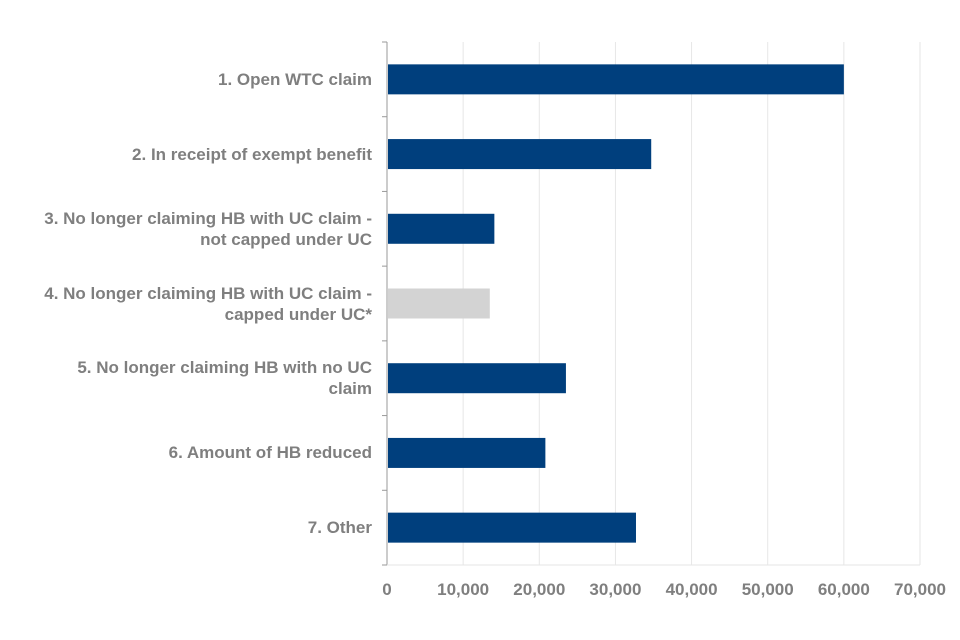 The width and height of the screenshot is (960, 640). I want to click on x-tick-label-1: 10,000, so click(463, 589).